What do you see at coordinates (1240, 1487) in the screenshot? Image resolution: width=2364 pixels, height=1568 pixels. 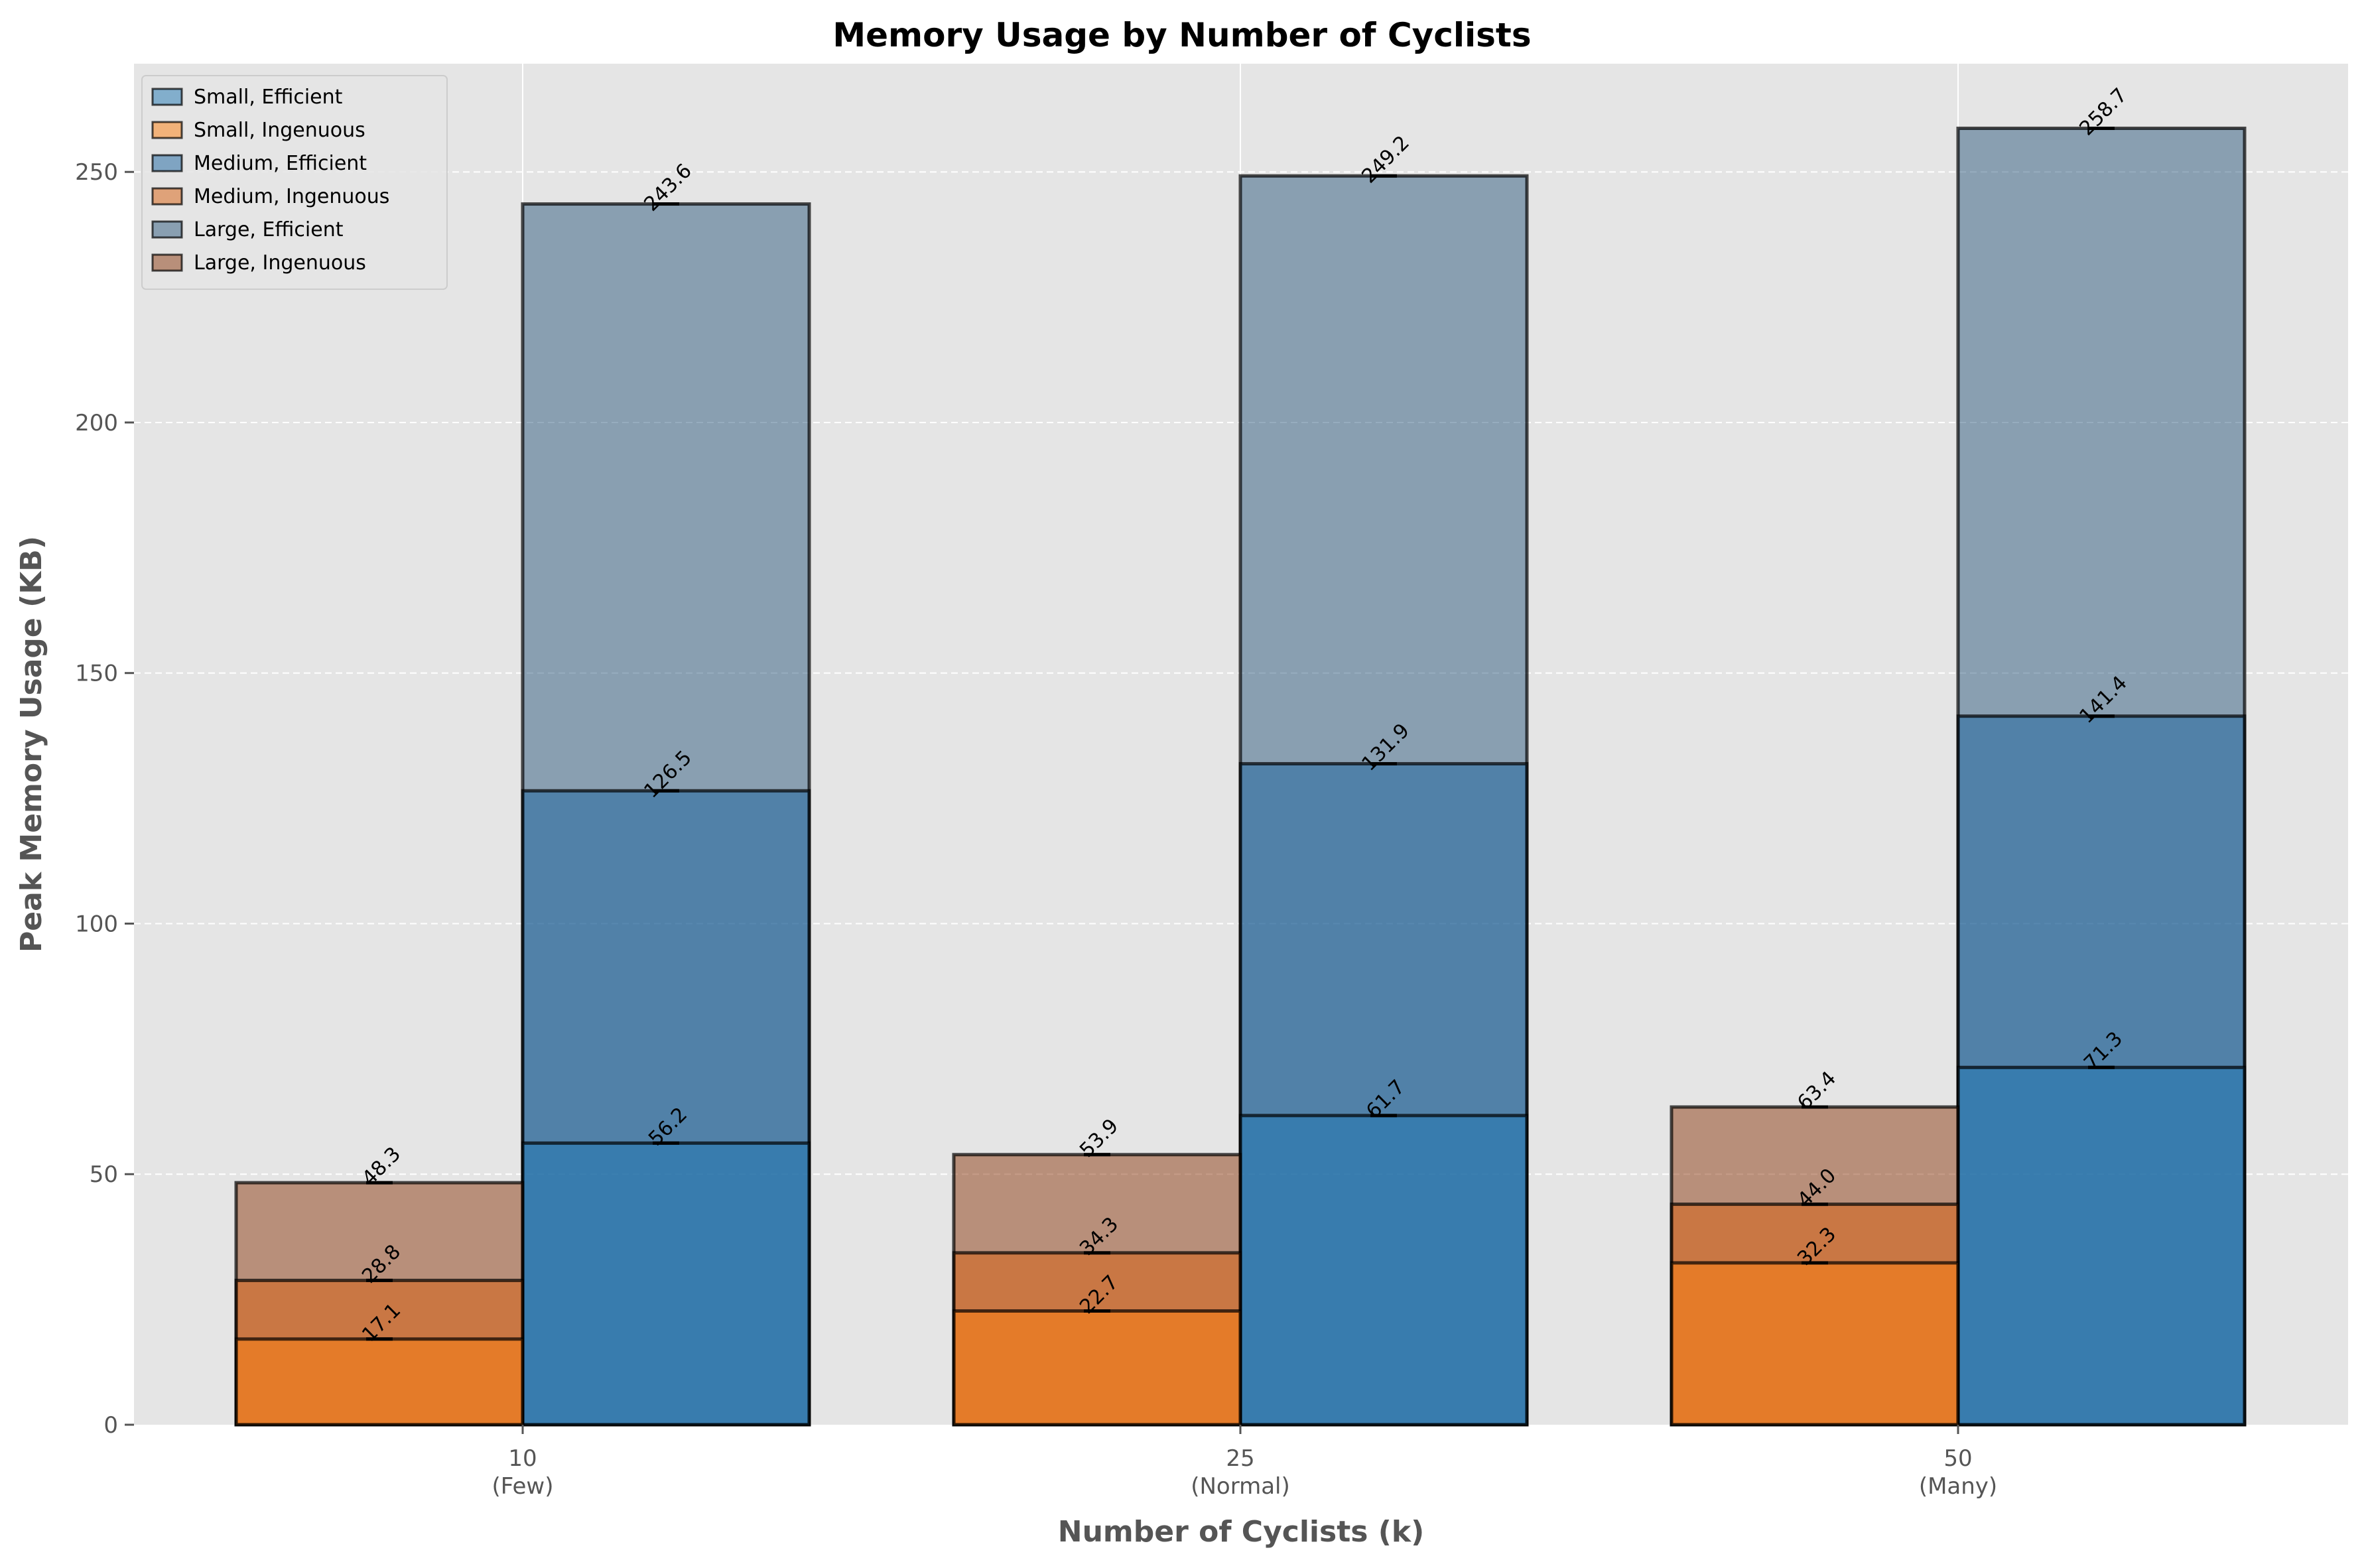 I see `x-tick-sublabel: (Normal)` at bounding box center [1240, 1487].